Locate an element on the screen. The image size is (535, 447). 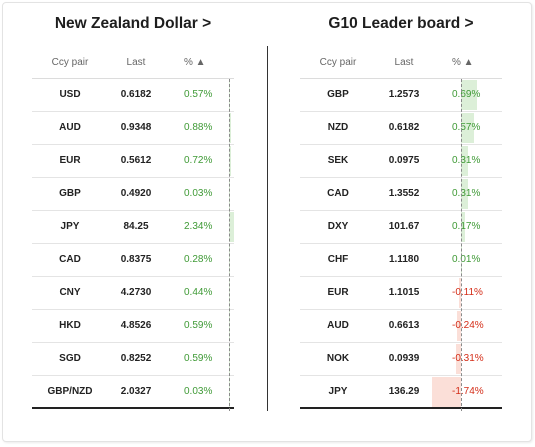
pct-change-text: 0.17% is located at coordinates (466, 226).